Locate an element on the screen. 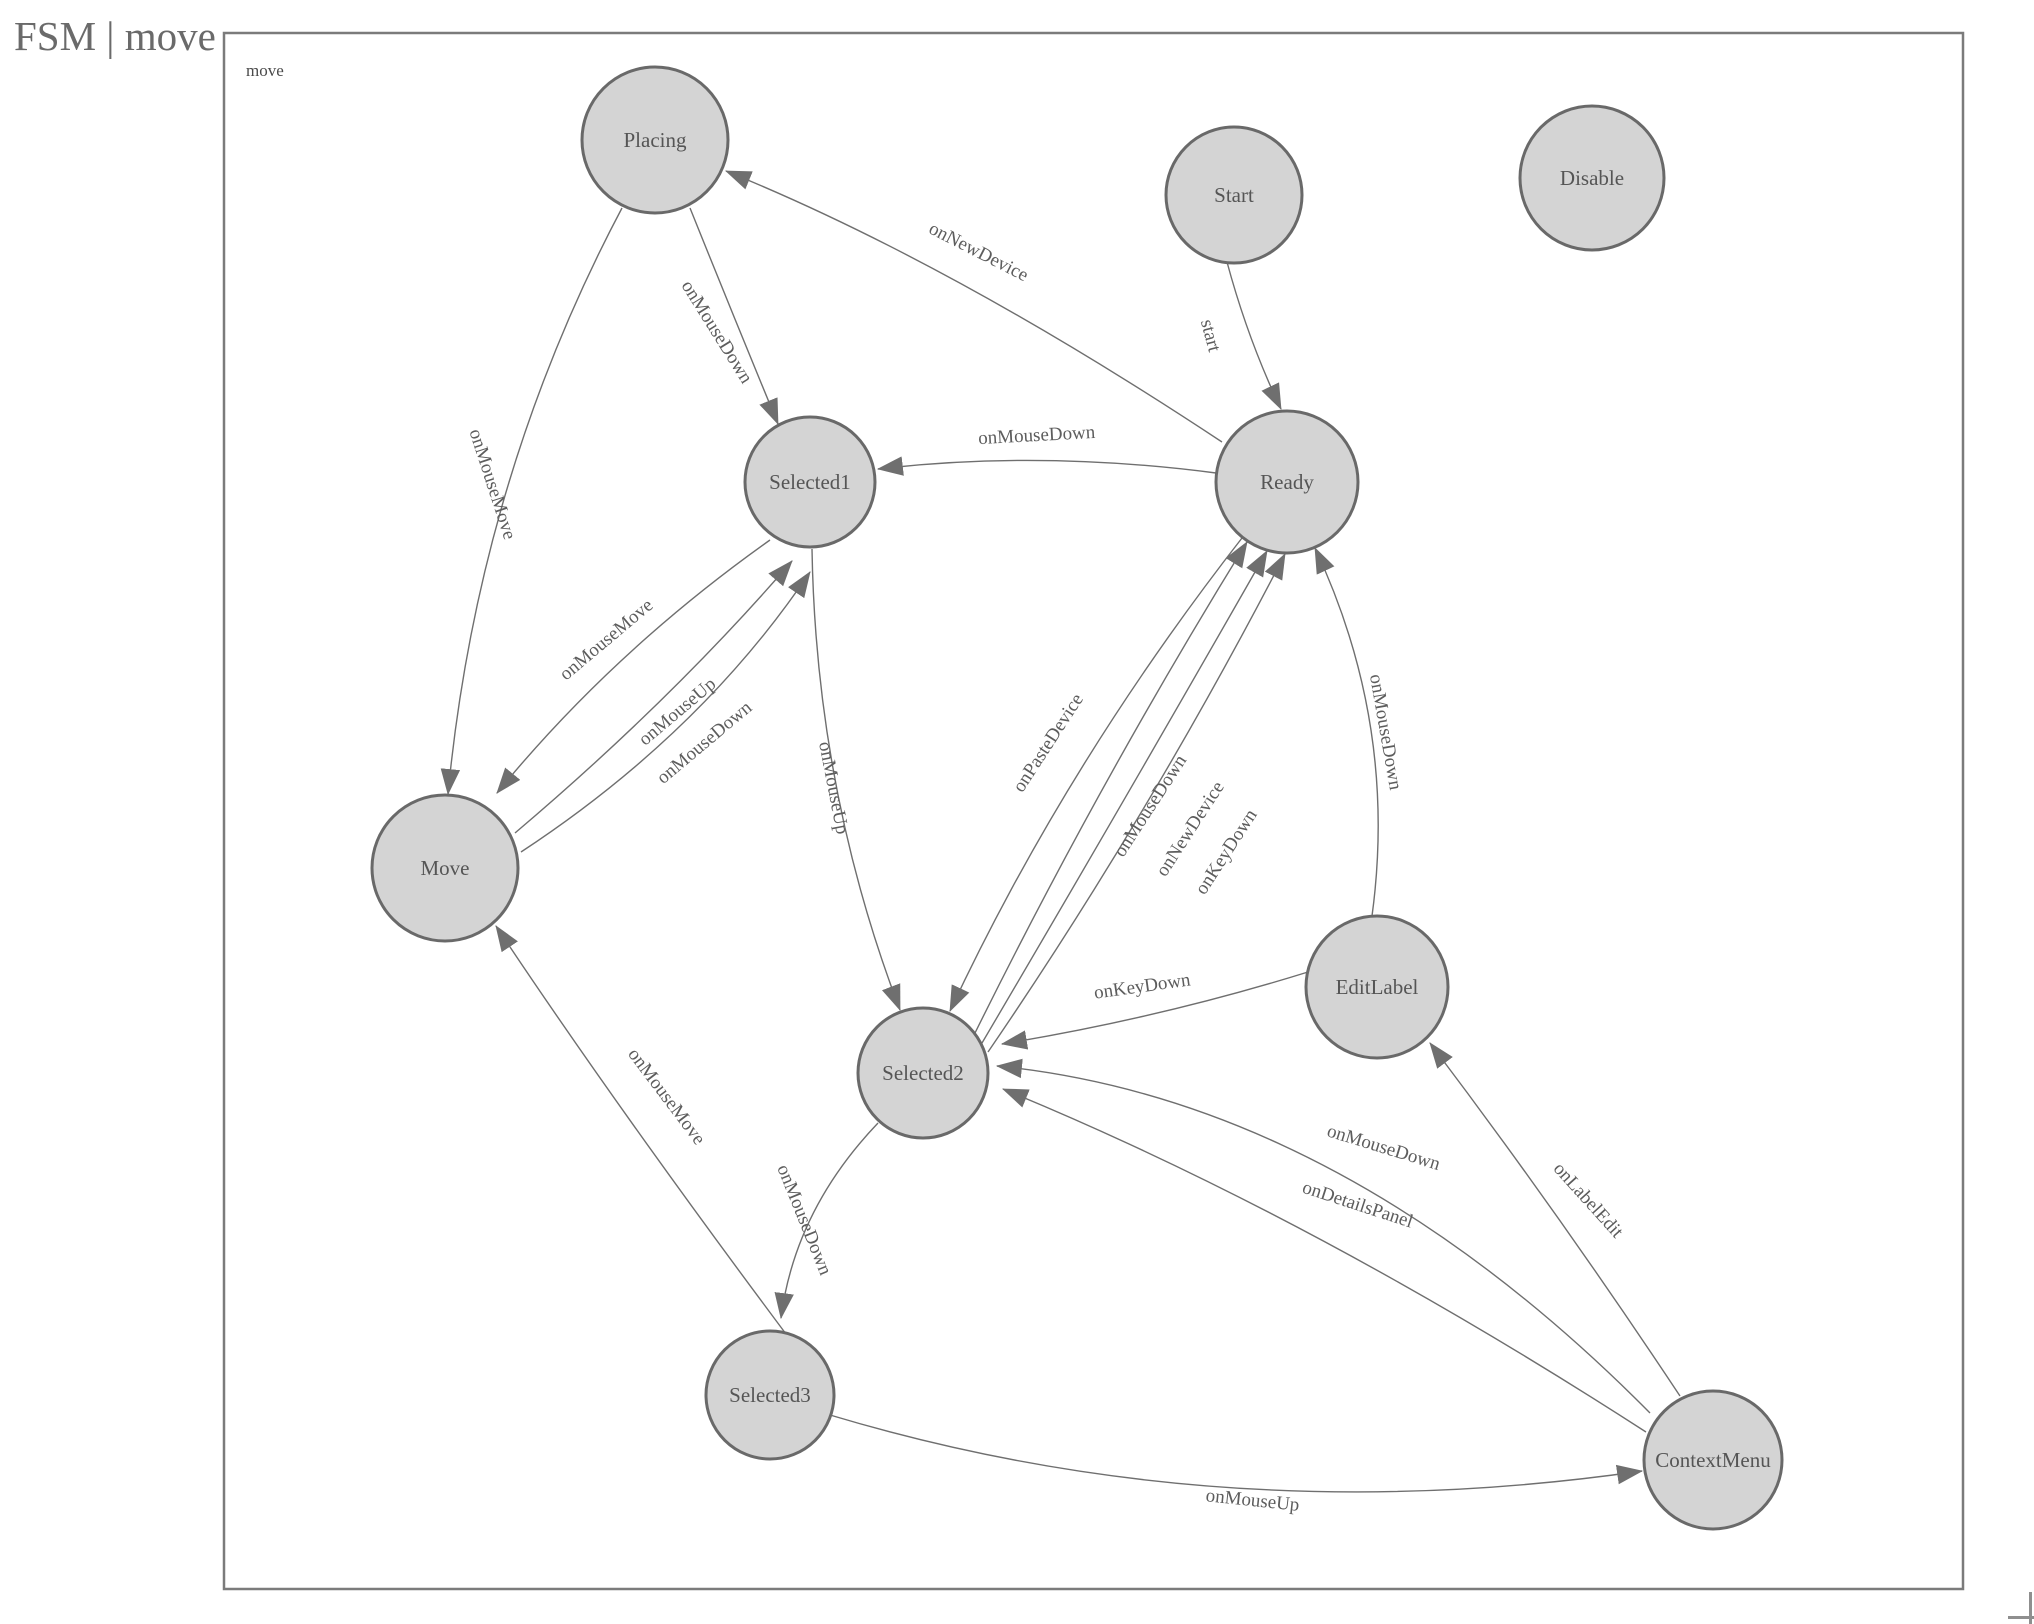 The width and height of the screenshot is (2034, 1624). state-circle-move is located at coordinates (445, 868).